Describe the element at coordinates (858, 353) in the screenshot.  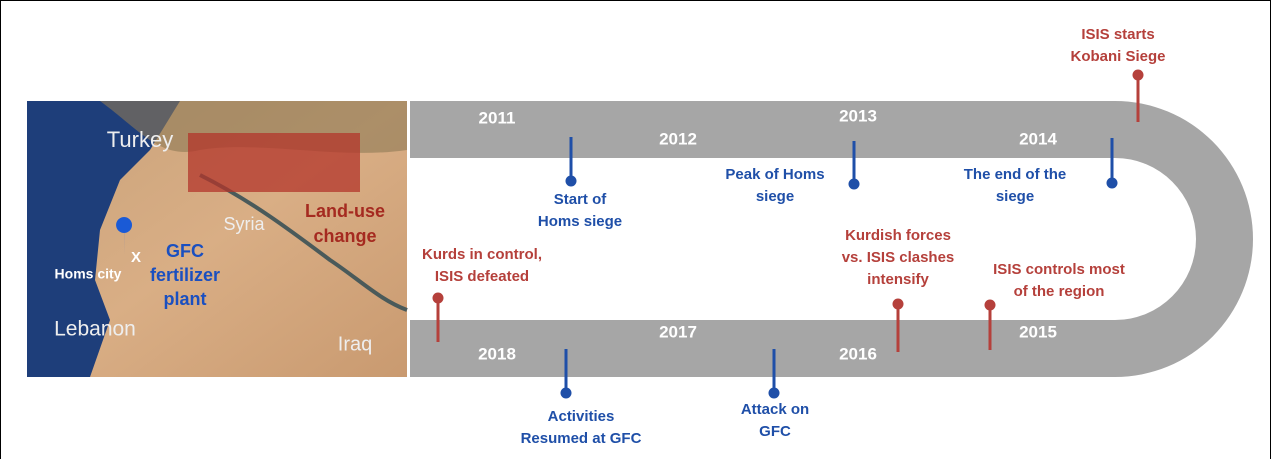
I see `year-label: 2016` at that location.